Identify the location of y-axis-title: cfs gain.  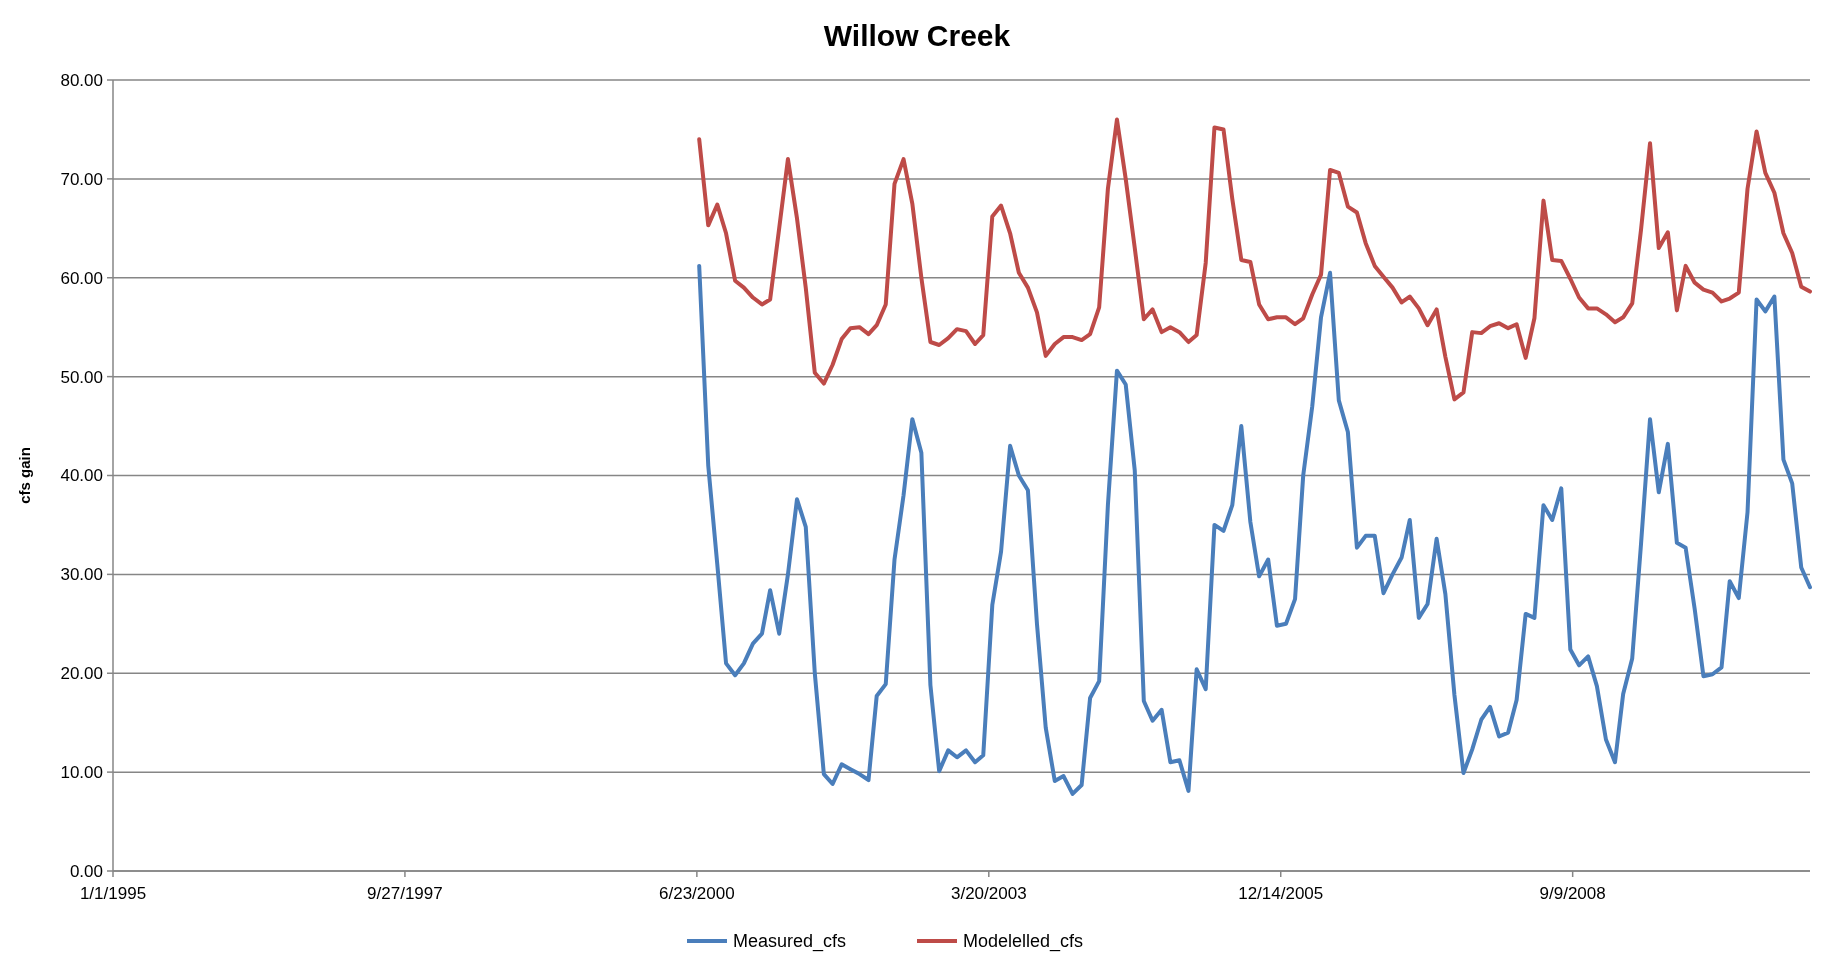
(24, 475).